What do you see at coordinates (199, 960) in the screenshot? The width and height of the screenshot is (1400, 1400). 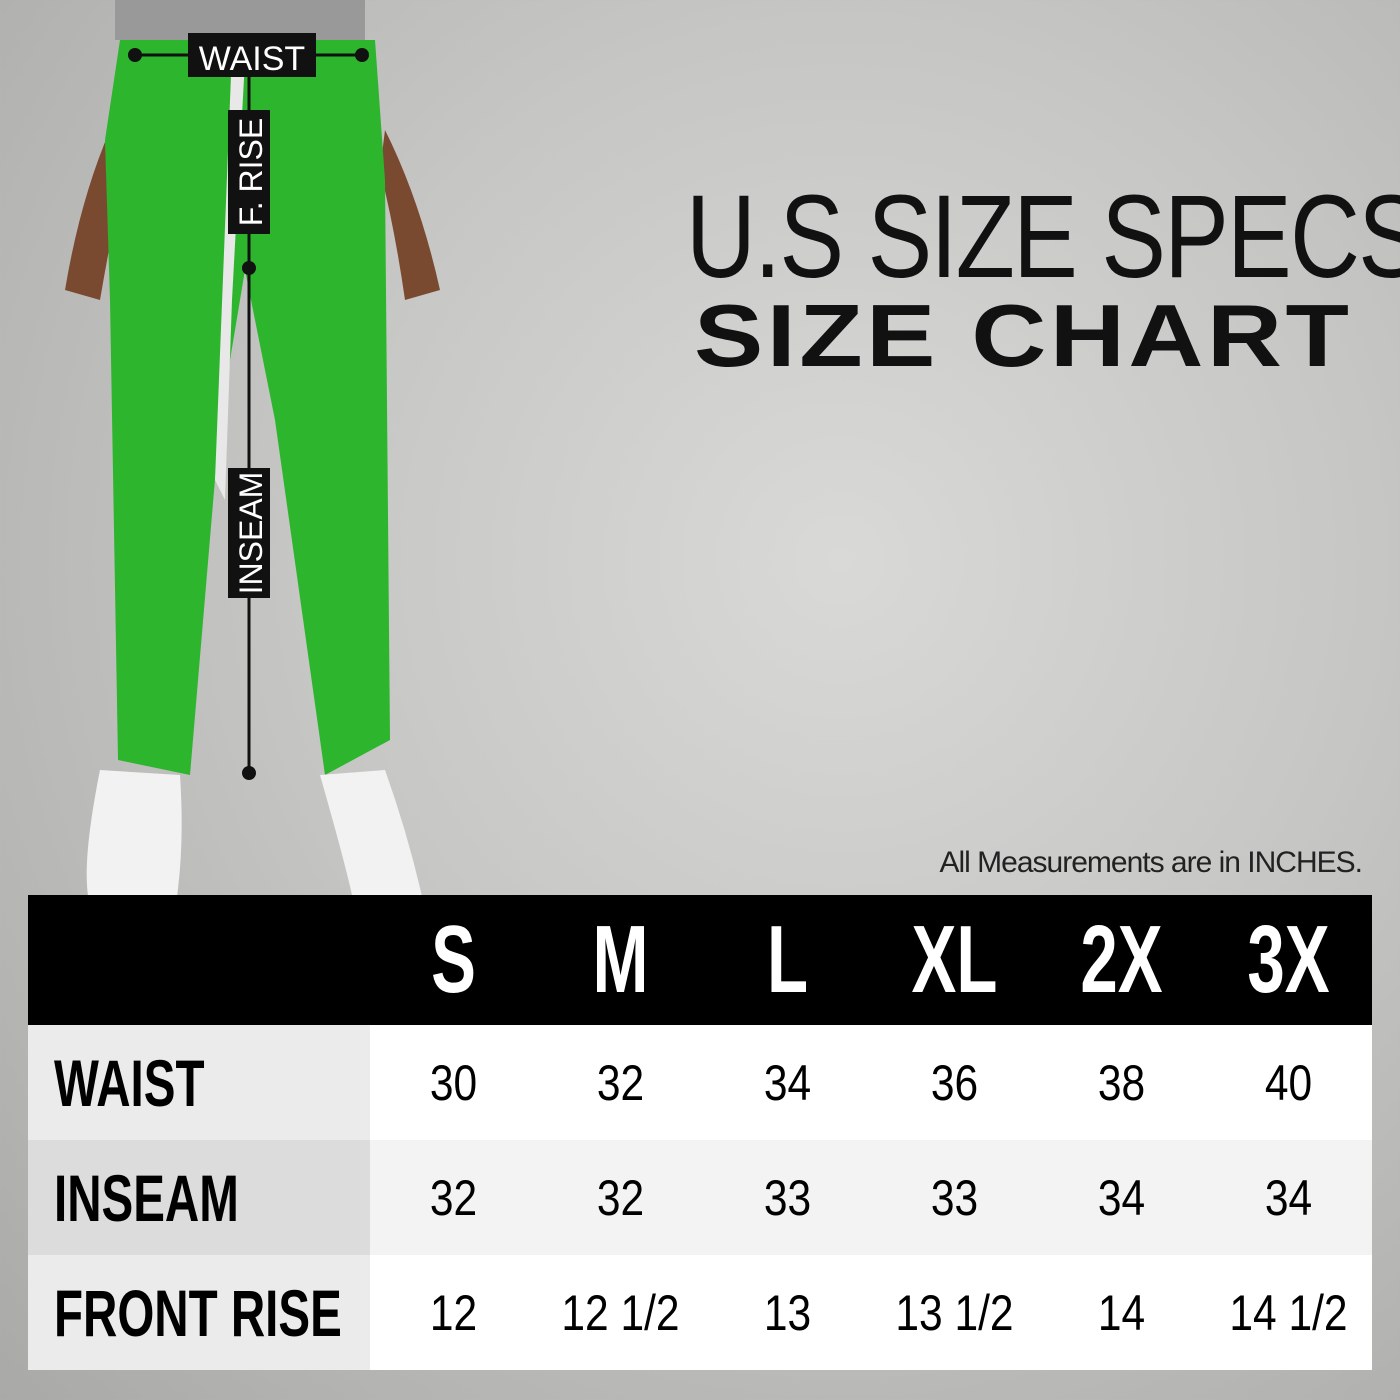 I see `header-corner` at bounding box center [199, 960].